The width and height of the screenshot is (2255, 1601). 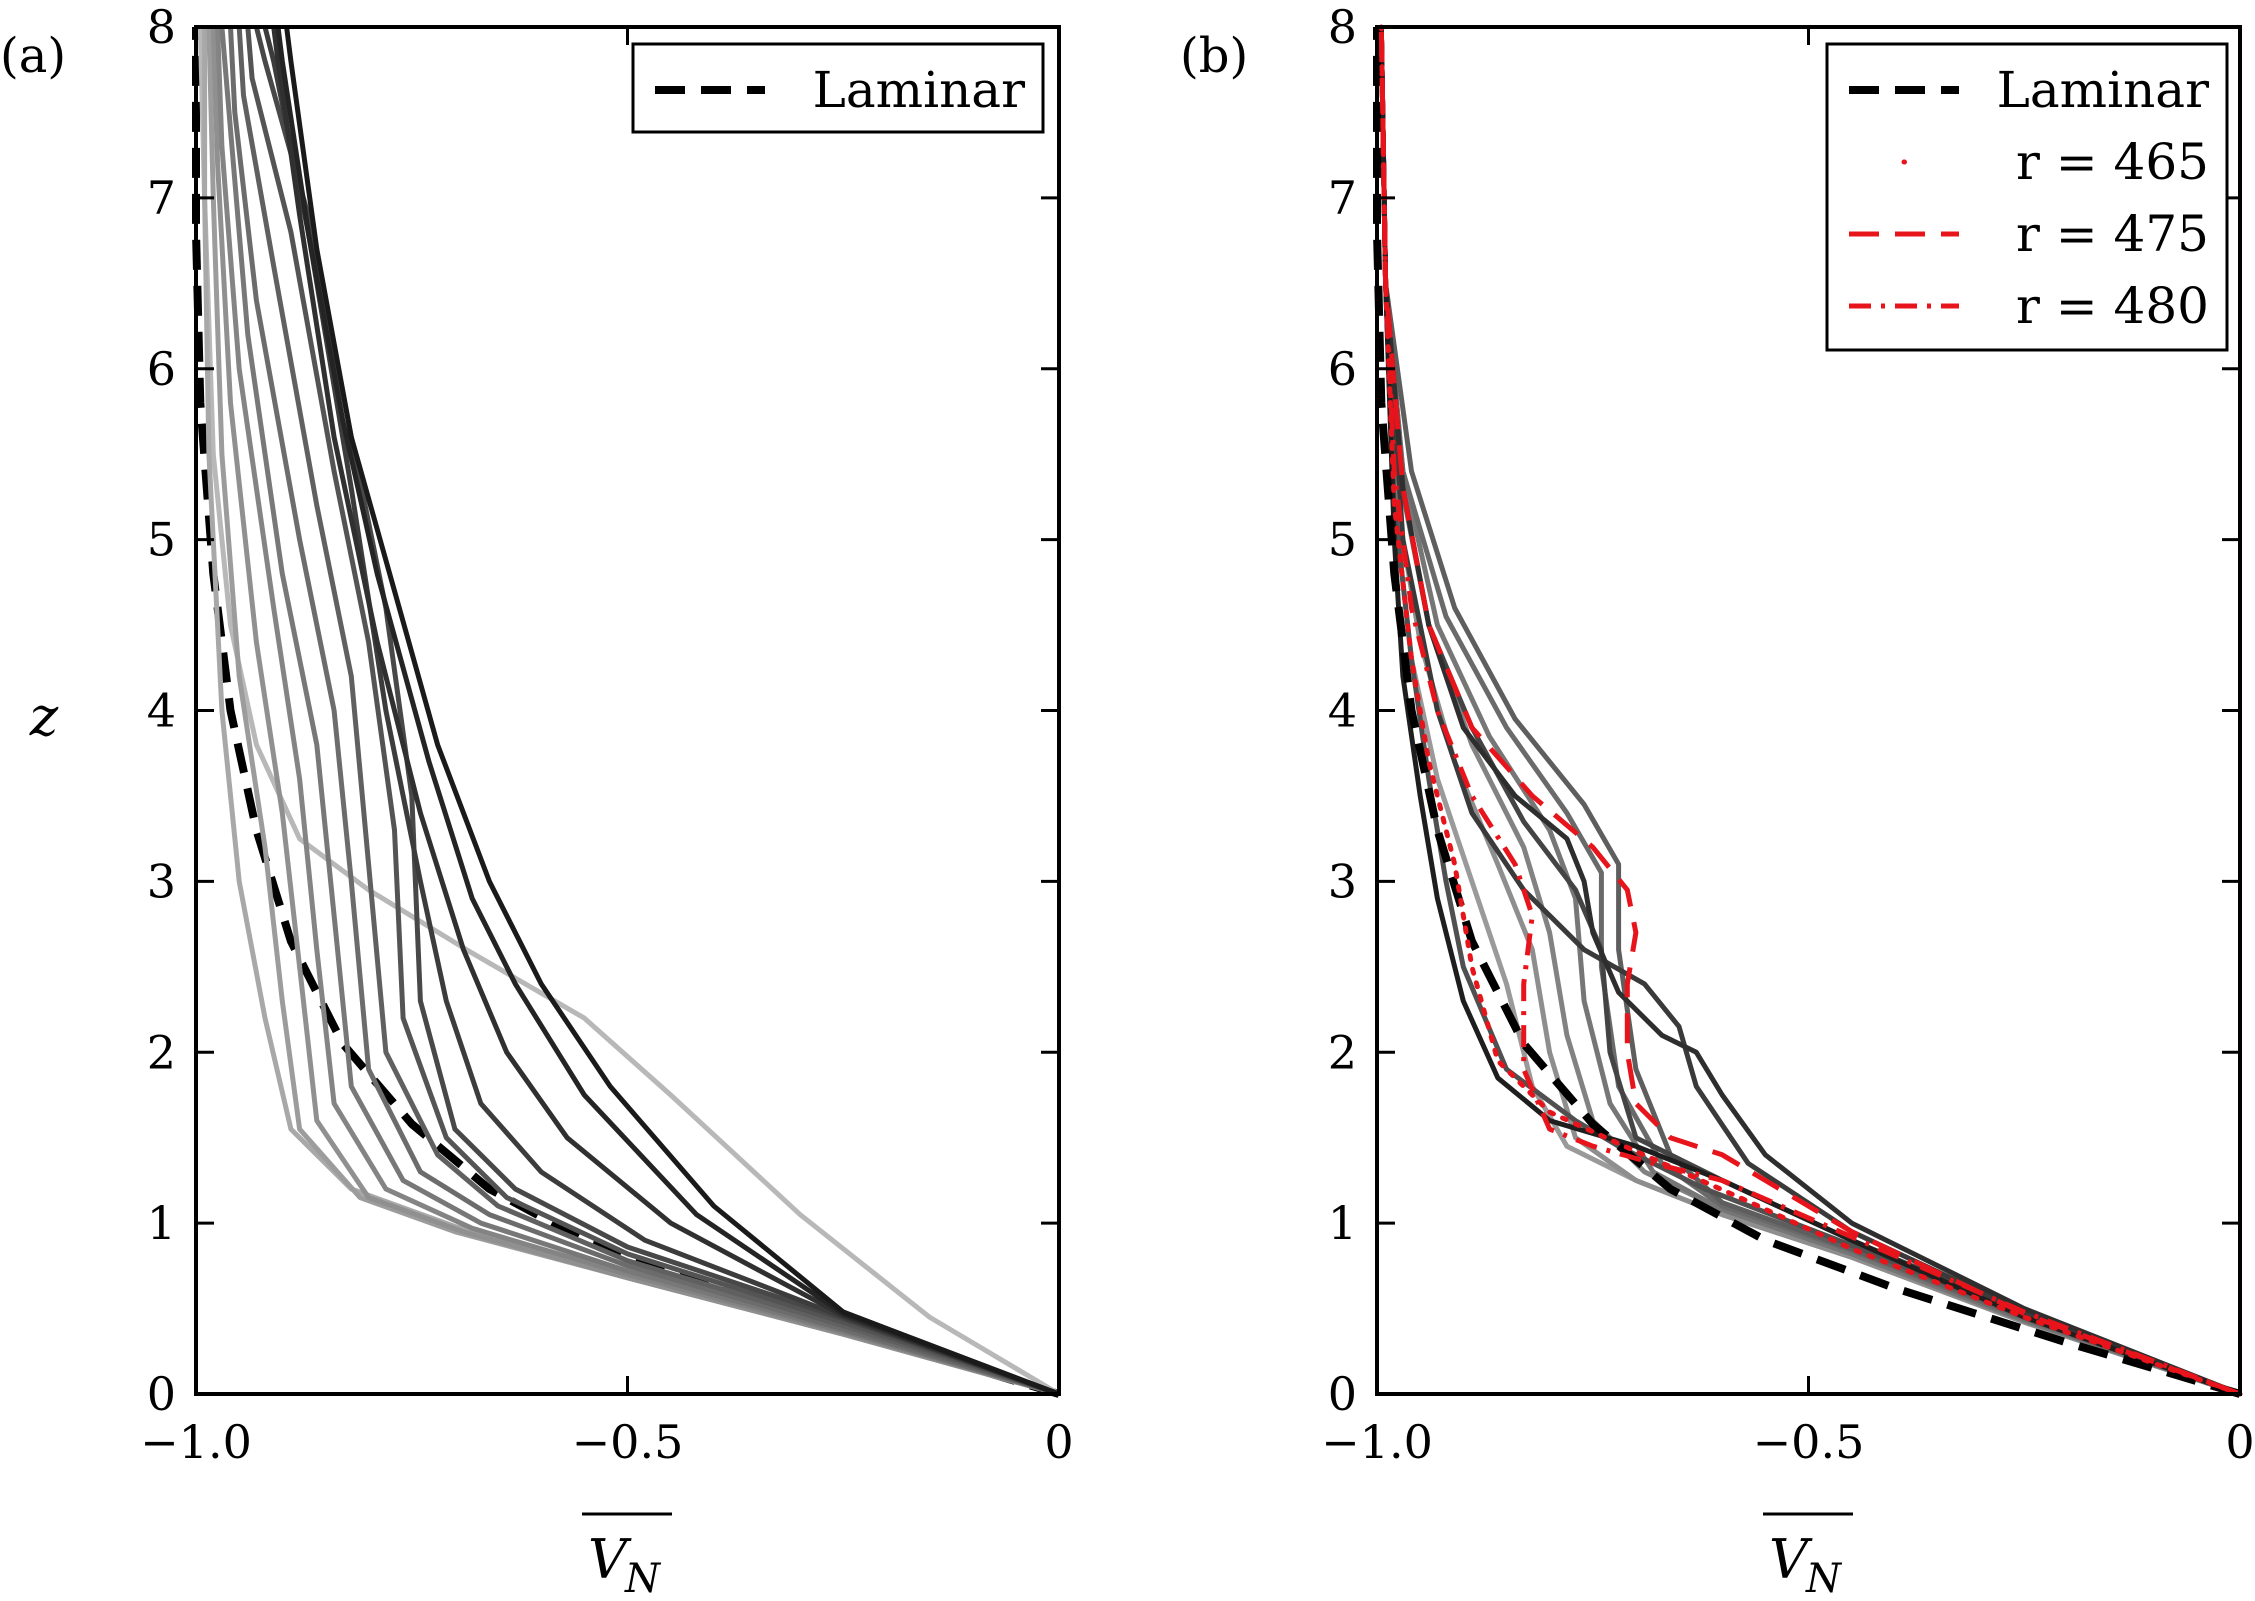 I want to click on panel-b-x-tick-label: −1.0, so click(x=1377, y=1442).